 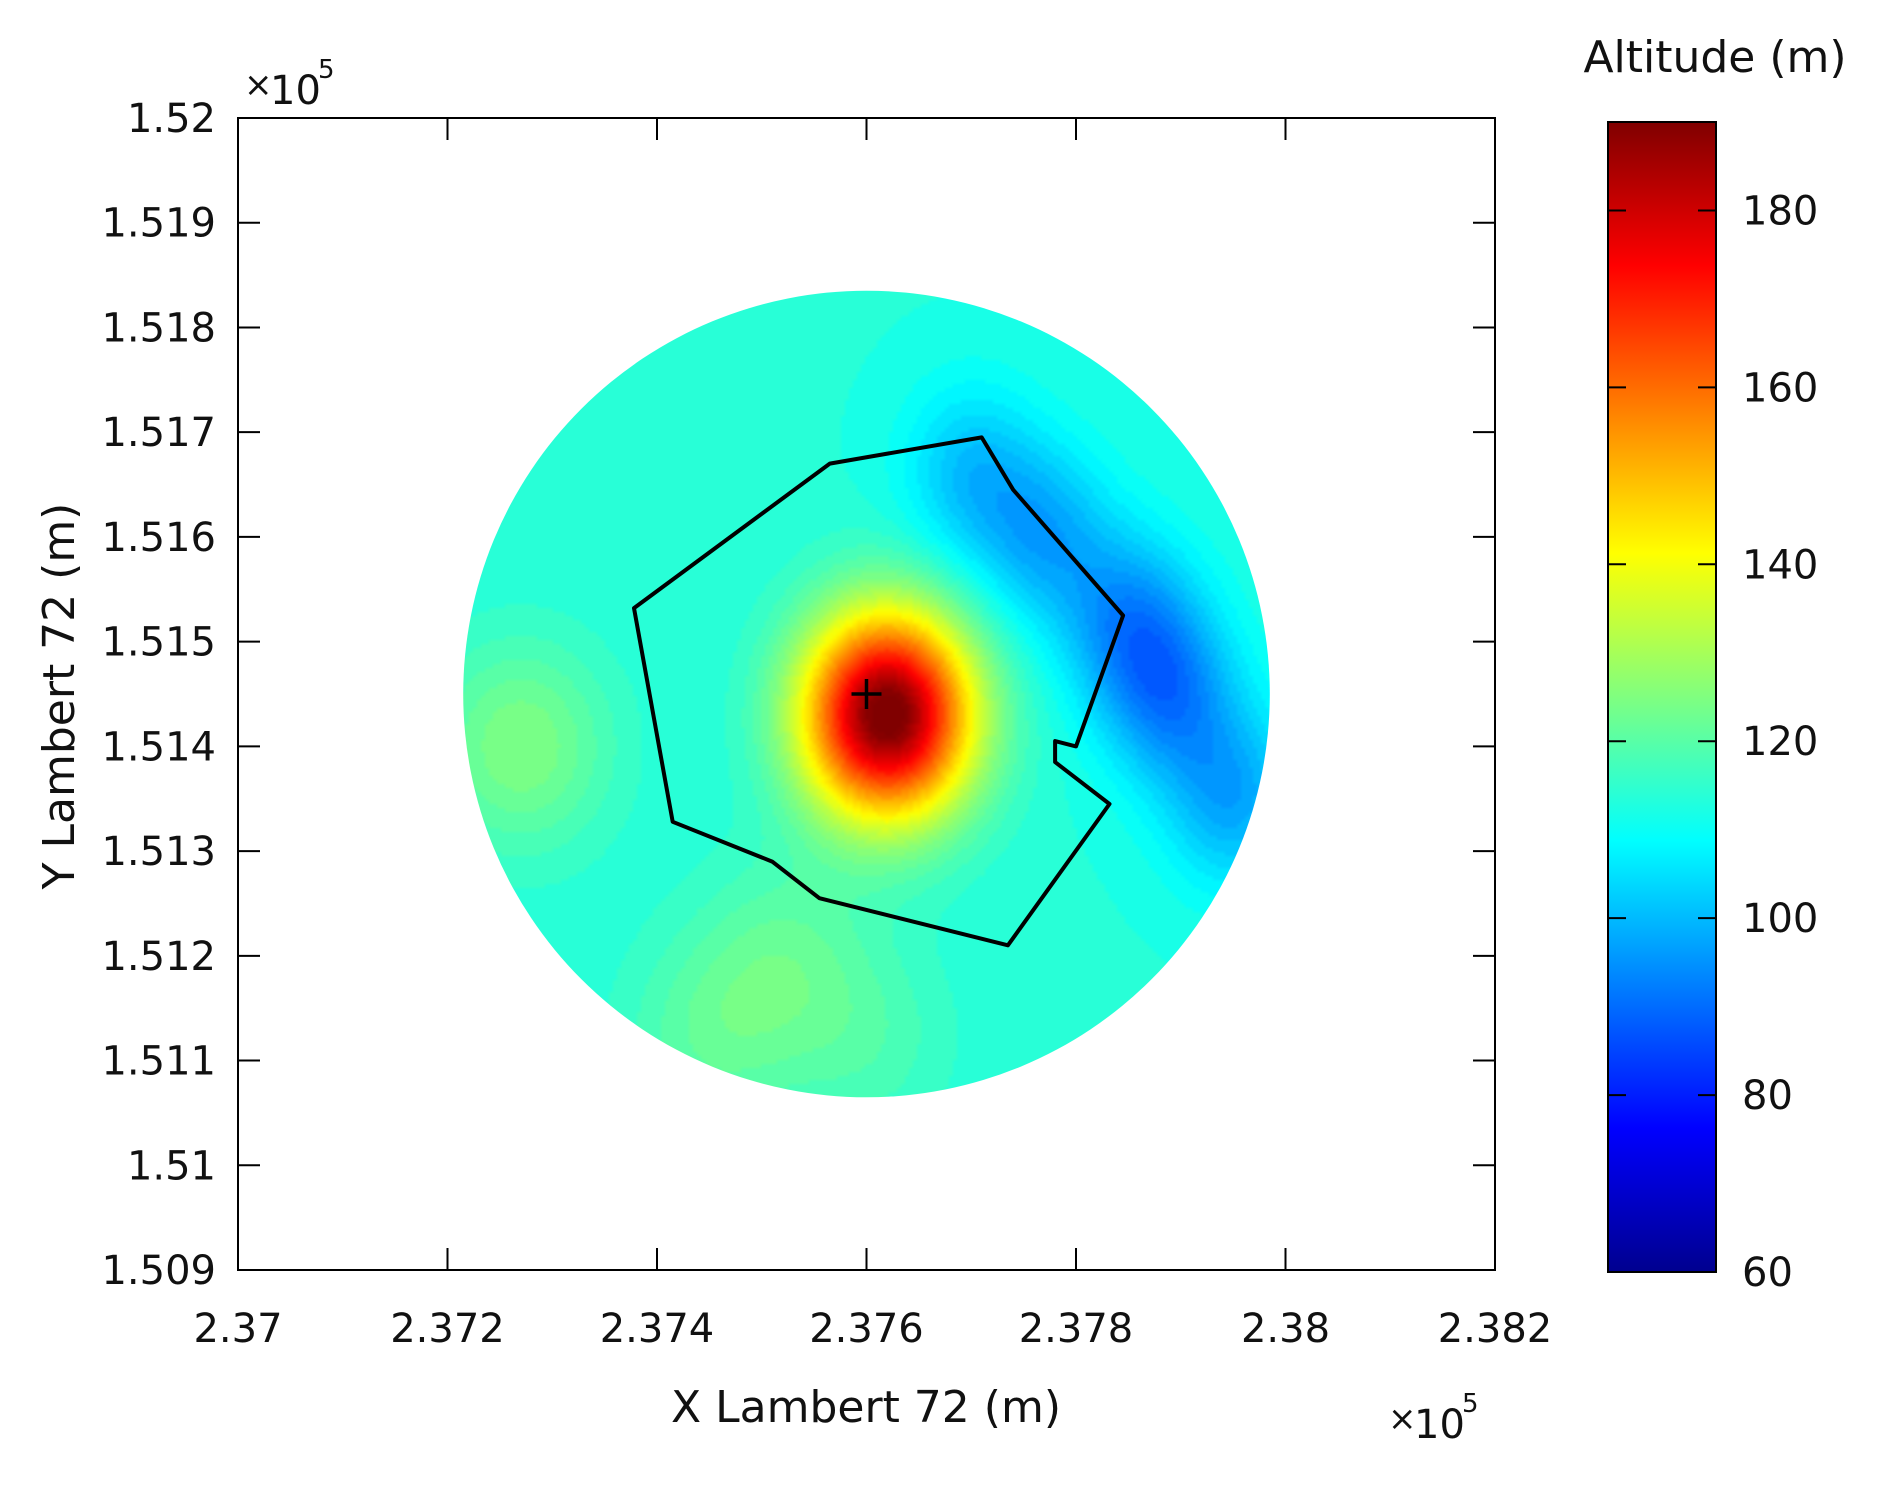 What do you see at coordinates (1662, 697) in the screenshot?
I see `colorbar-gradient` at bounding box center [1662, 697].